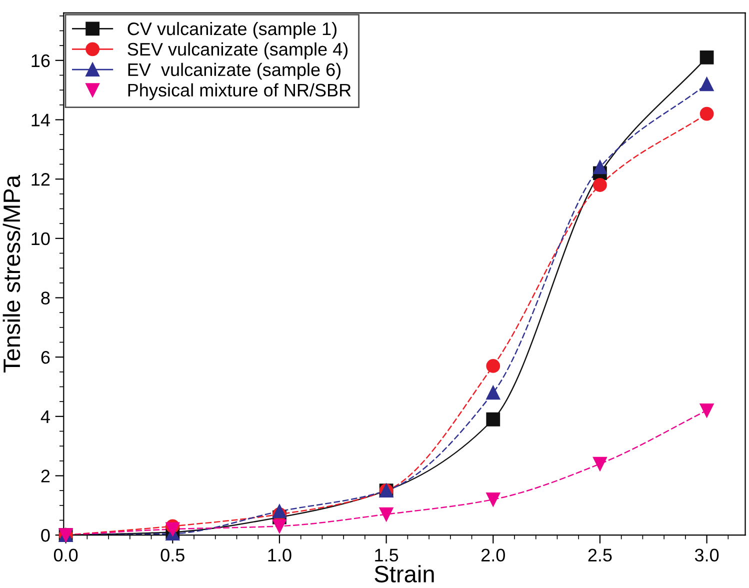  I want to click on y-tick-label: 16, so click(41, 61).